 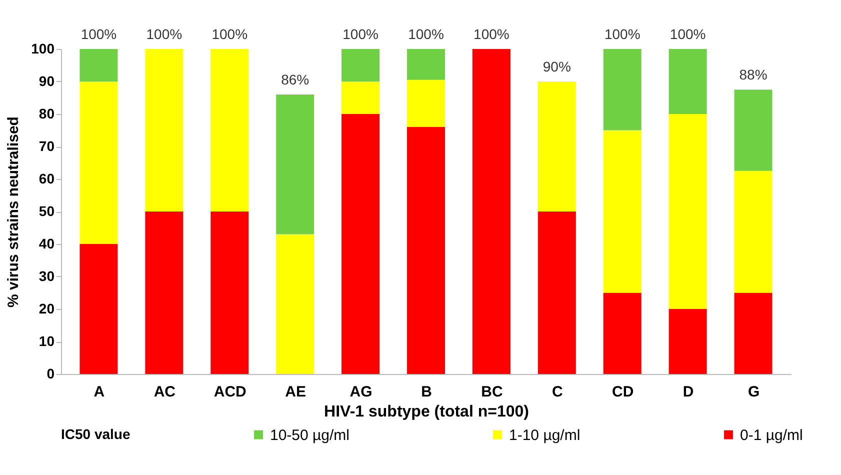 What do you see at coordinates (754, 392) in the screenshot?
I see `x-tick-label: G` at bounding box center [754, 392].